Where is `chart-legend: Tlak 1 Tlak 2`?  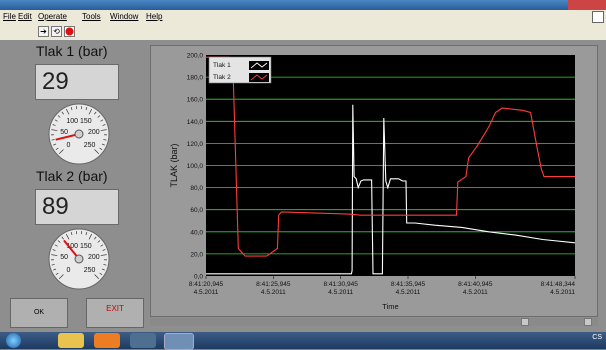 chart-legend: Tlak 1 Tlak 2 is located at coordinates (240, 70).